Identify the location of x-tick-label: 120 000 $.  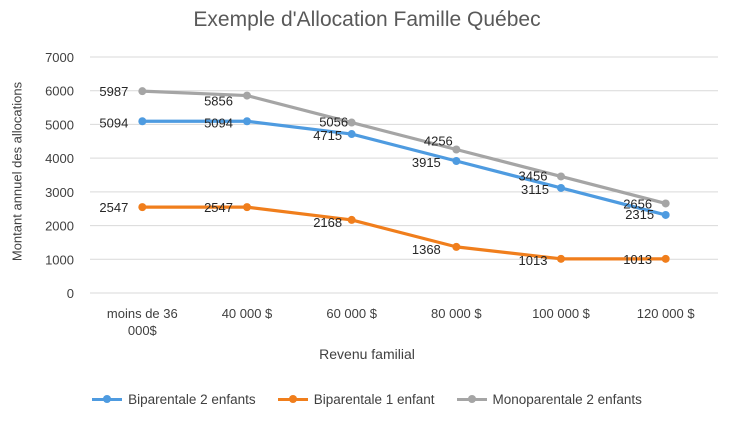
(666, 313).